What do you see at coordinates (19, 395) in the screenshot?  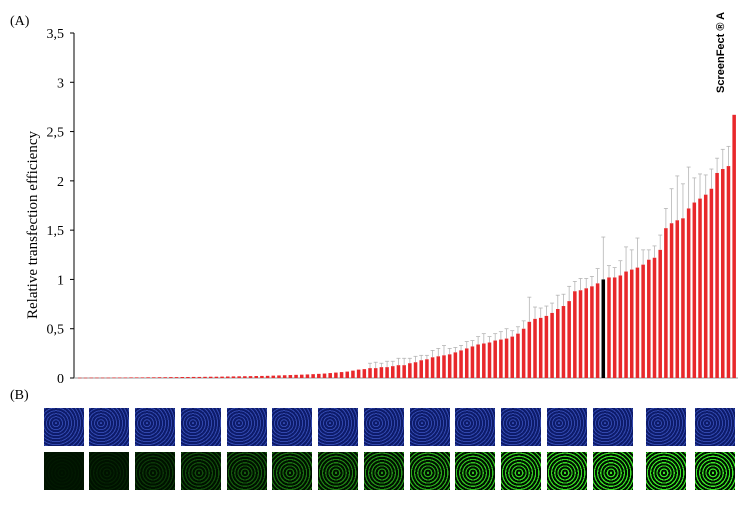 I see `panel-b-label: (B)` at bounding box center [19, 395].